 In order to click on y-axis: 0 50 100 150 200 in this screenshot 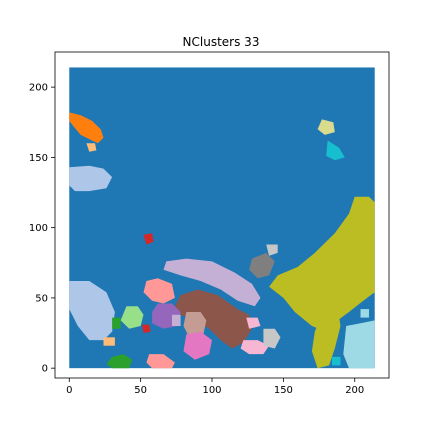, I will do `click(42, 229)`.